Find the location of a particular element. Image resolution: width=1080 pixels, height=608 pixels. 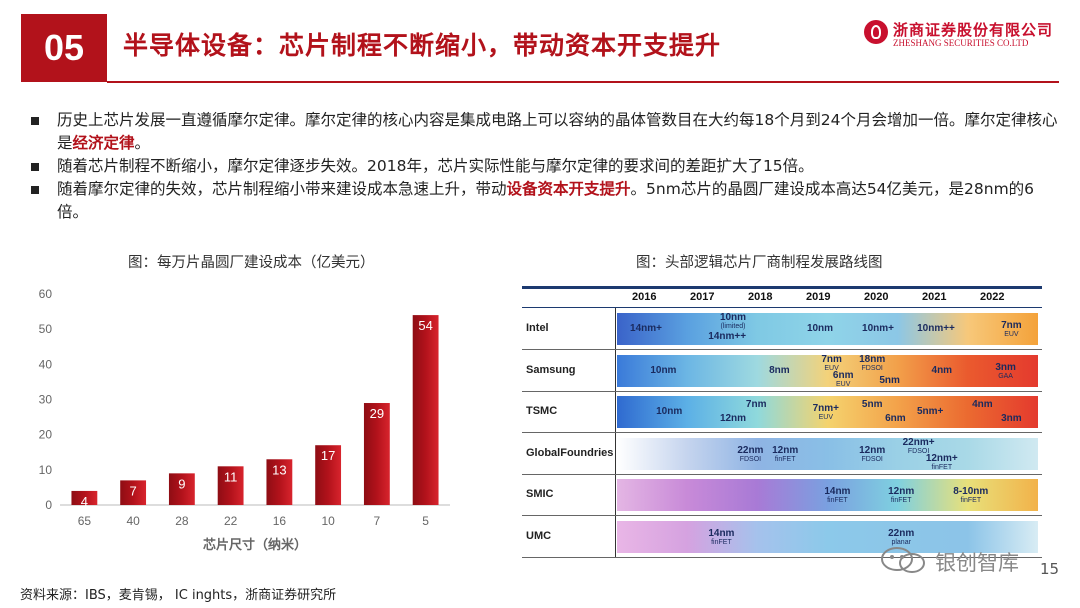

process-node-label: 12nm is located at coordinates (733, 418).